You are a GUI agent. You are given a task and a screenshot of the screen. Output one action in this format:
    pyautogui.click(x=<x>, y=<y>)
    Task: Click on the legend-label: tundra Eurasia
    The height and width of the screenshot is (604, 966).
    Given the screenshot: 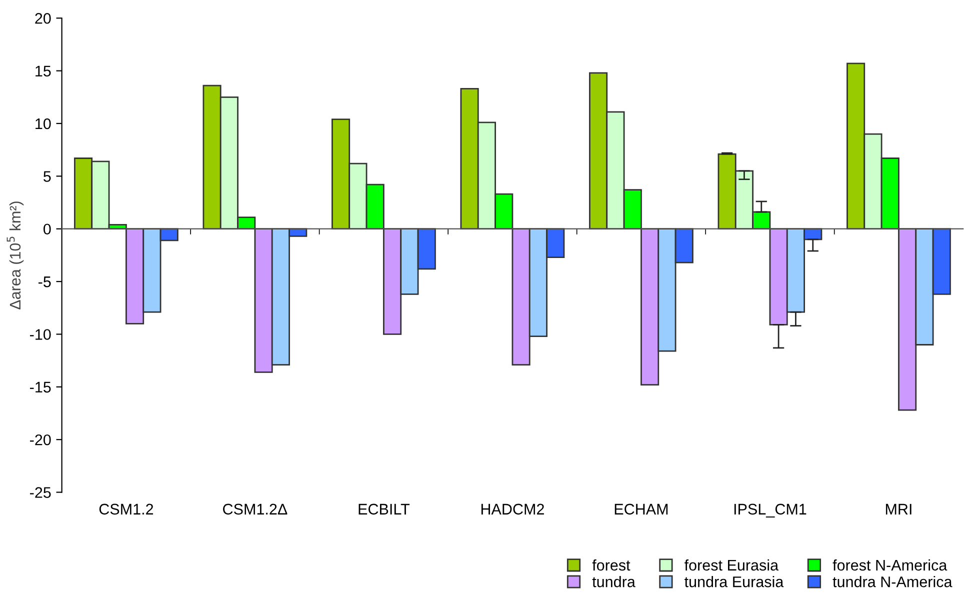 What is the action you would take?
    pyautogui.click(x=734, y=582)
    